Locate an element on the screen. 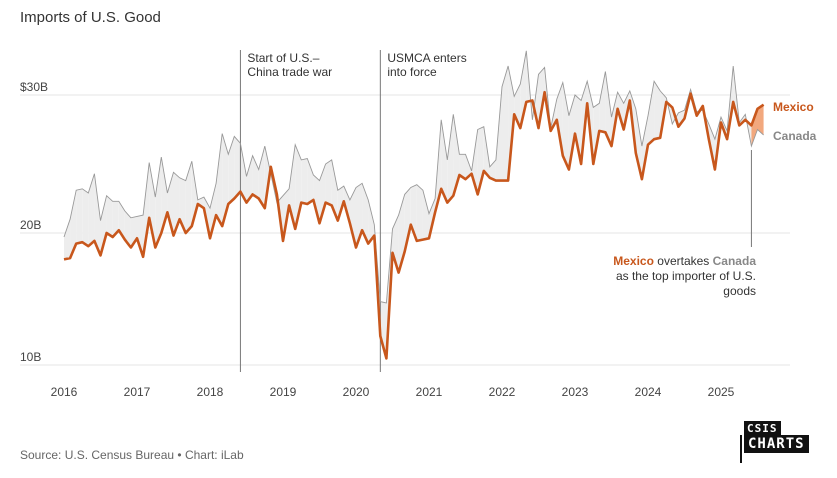 This screenshot has height=478, width=837. logo-bar is located at coordinates (741, 449).